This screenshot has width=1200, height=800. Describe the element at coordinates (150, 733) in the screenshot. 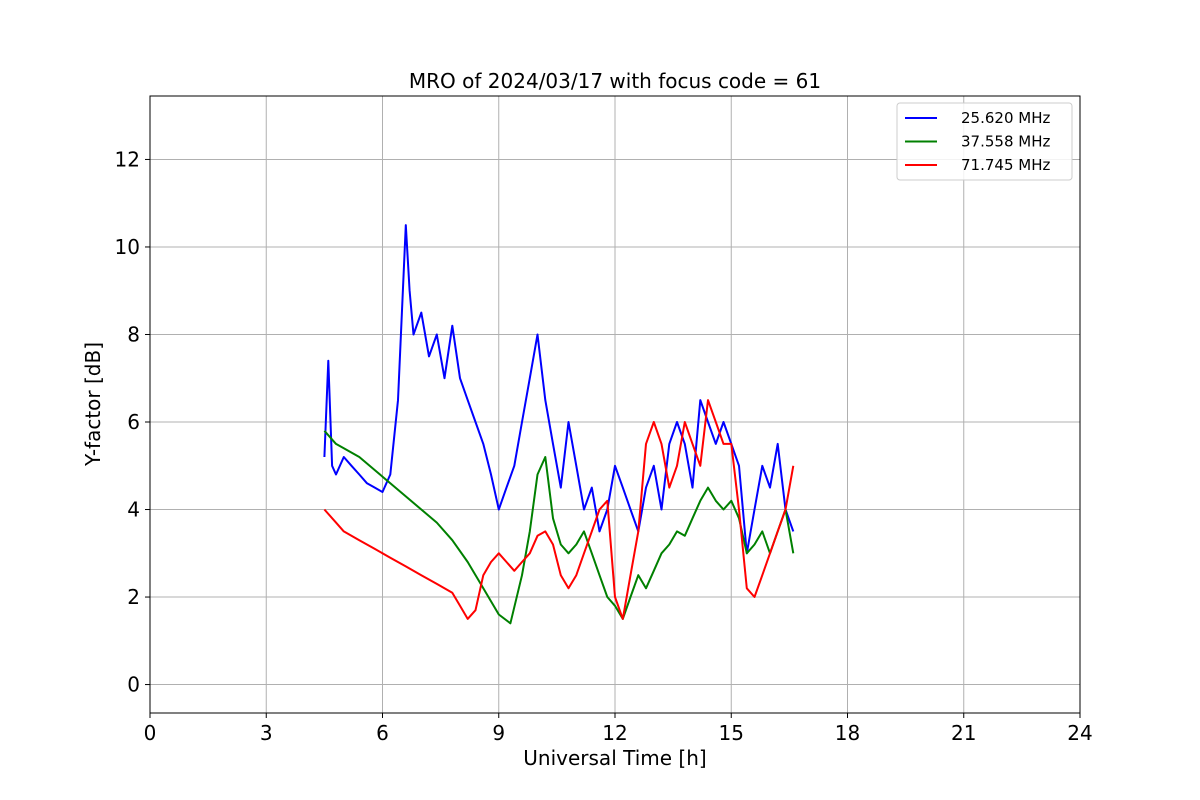

I see `x-tick-label: 0` at that location.